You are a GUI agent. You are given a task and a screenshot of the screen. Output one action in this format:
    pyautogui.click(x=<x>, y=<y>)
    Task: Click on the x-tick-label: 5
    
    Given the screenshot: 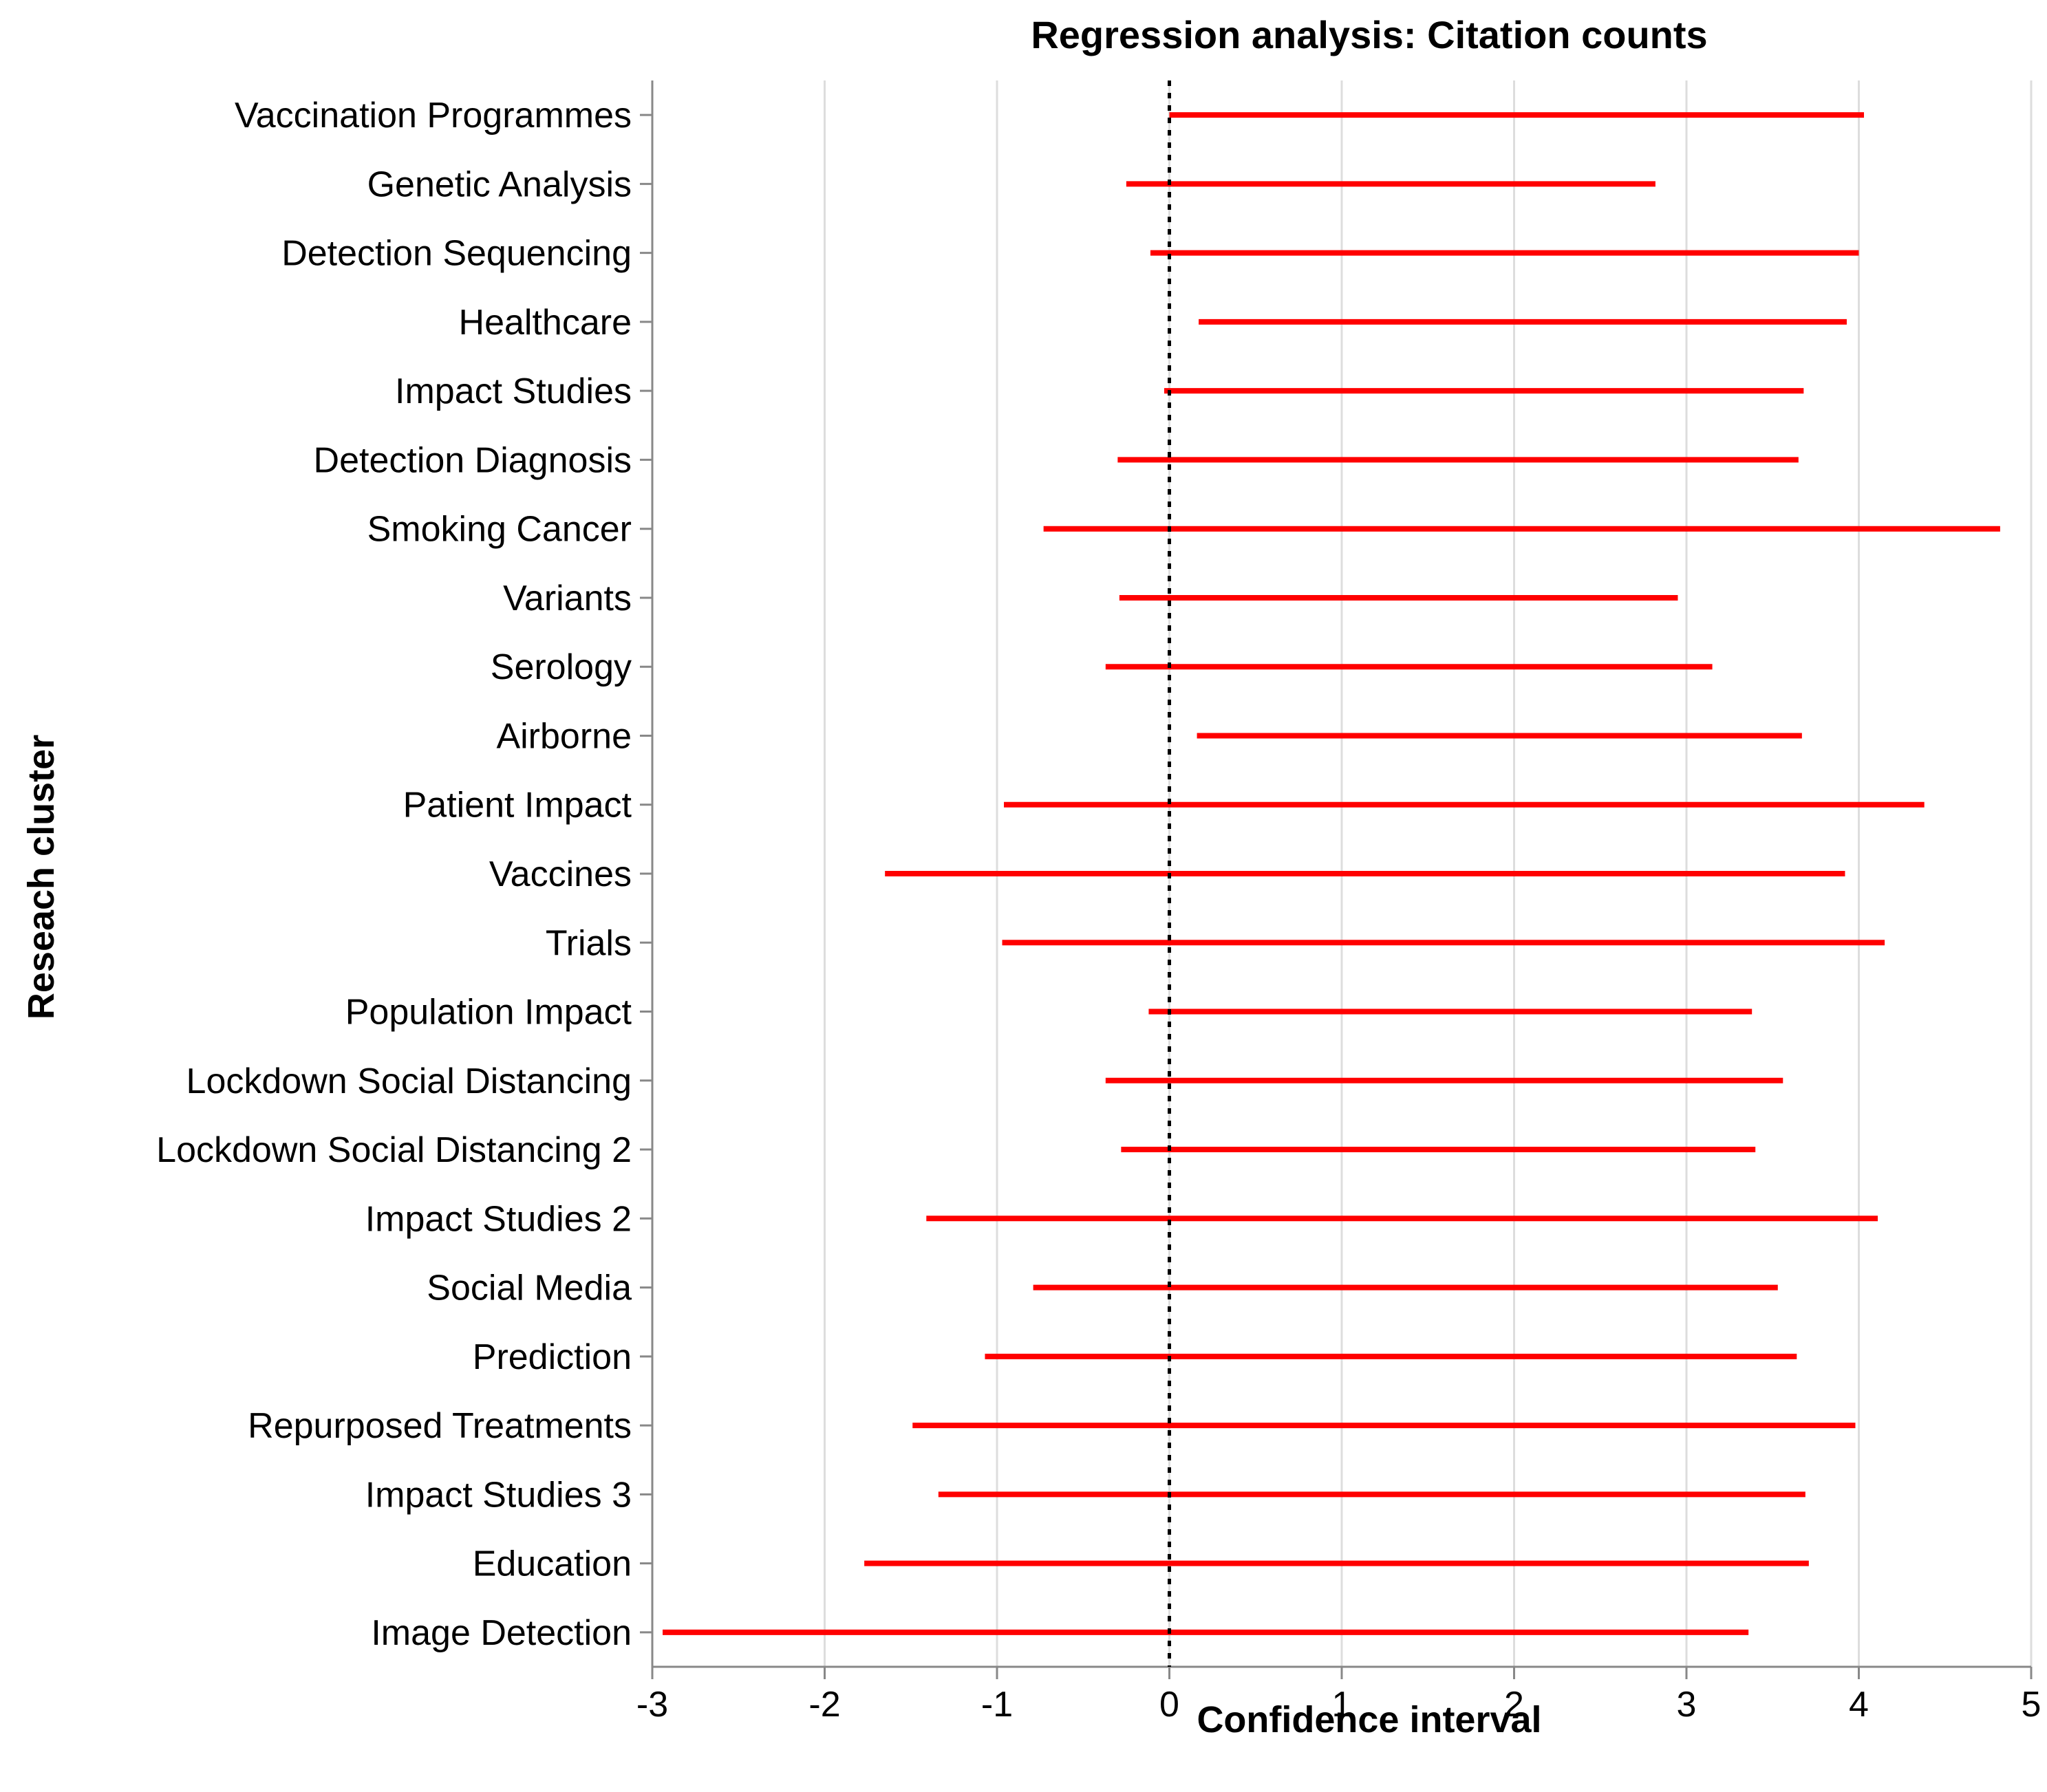 What is the action you would take?
    pyautogui.click(x=2031, y=1705)
    